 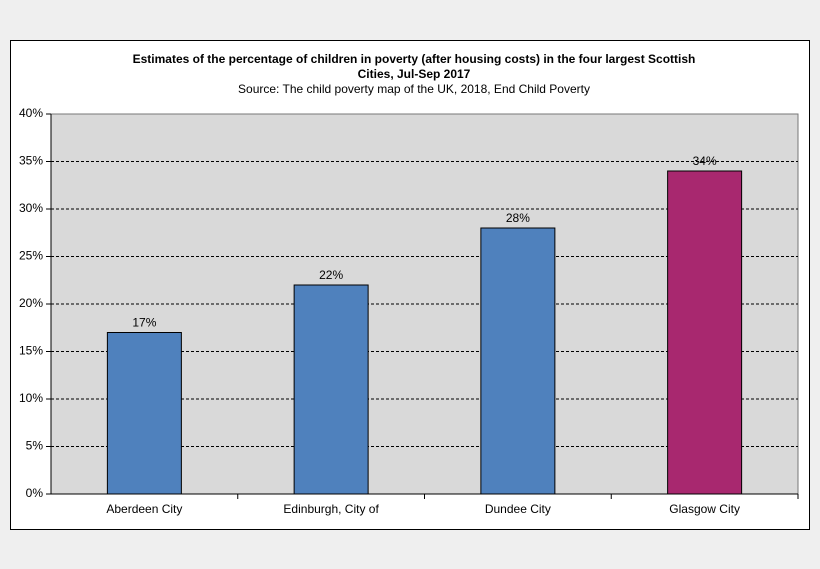 What do you see at coordinates (35, 493) in the screenshot?
I see `y-tick-label: 0%` at bounding box center [35, 493].